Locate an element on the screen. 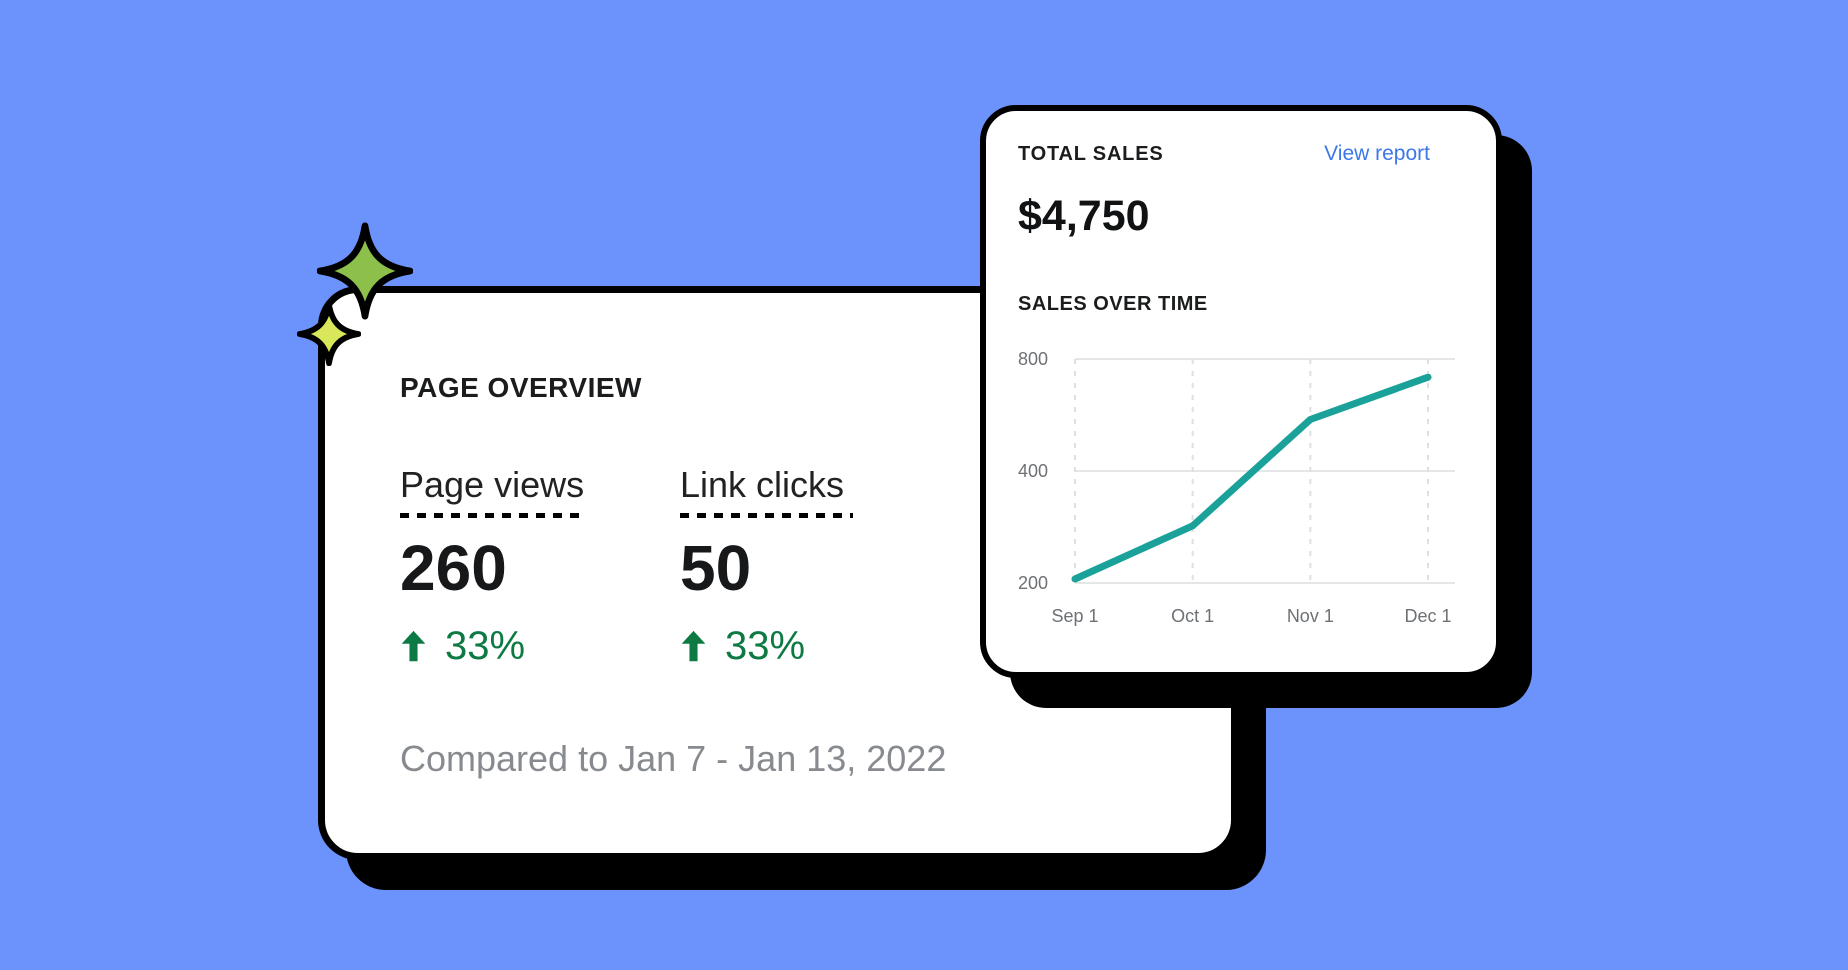 The width and height of the screenshot is (1848, 970). sales-over-time-chart: 200 400 800 Sep 1 Oct 1 Nov 1 Dec 1 is located at coordinates (1236, 487).